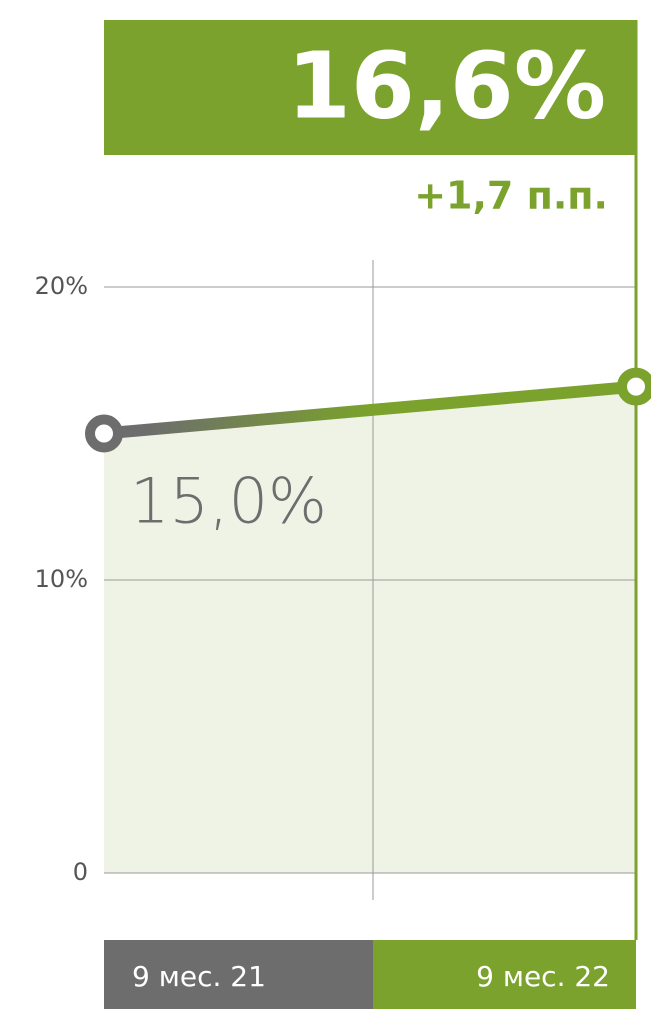  Describe the element at coordinates (80, 872) in the screenshot. I see `y-tick-label: 0` at that location.